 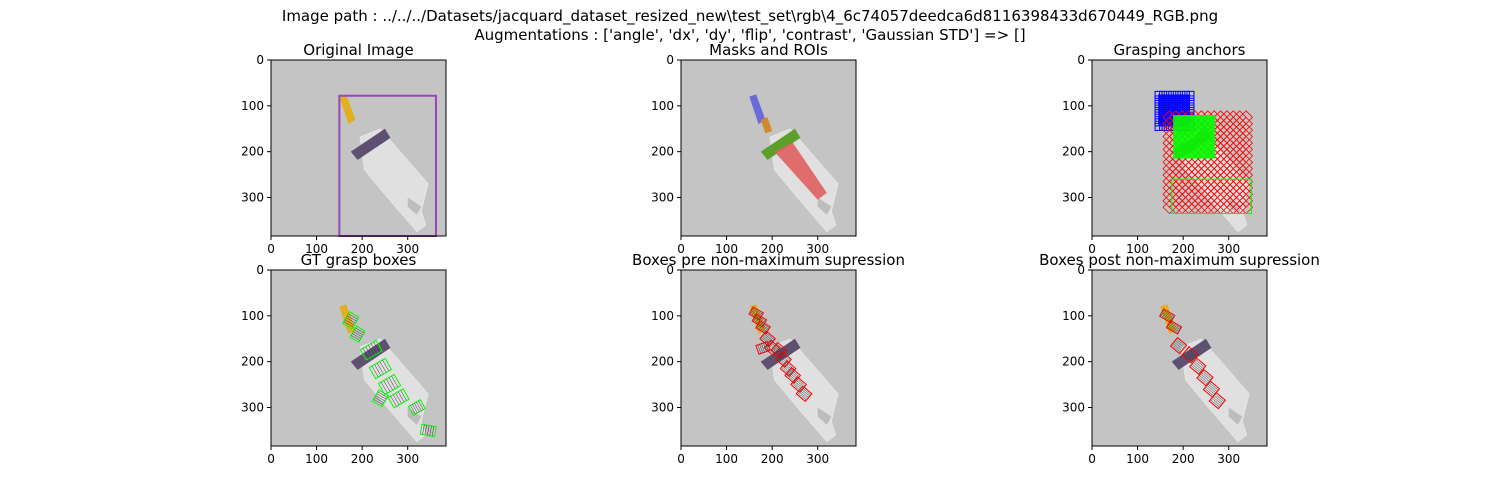 What do you see at coordinates (1179, 260) in the screenshot?
I see `panel-title: Boxes post non-maximum supression` at bounding box center [1179, 260].